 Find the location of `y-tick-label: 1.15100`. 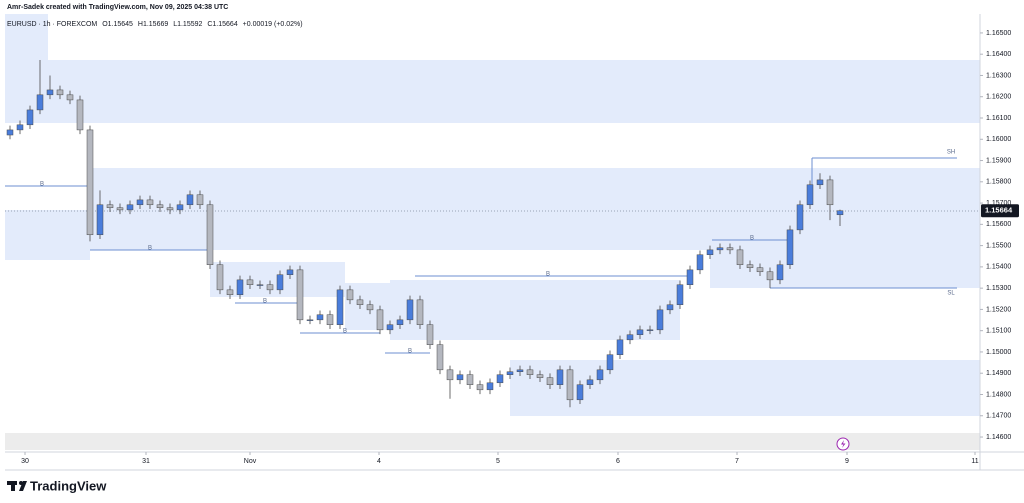

y-tick-label: 1.15100 is located at coordinates (998, 331).